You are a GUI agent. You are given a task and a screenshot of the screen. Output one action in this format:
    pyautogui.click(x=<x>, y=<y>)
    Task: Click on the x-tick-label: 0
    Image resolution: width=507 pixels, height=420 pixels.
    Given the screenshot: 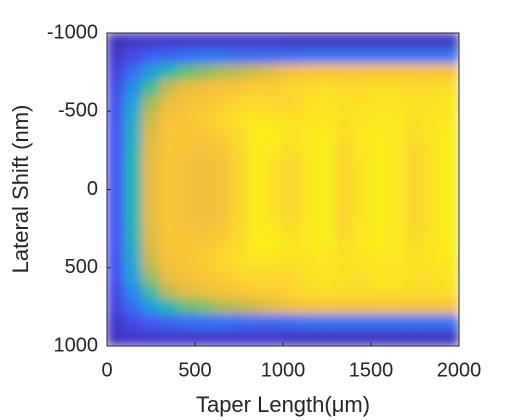 What is the action you would take?
    pyautogui.click(x=106, y=370)
    